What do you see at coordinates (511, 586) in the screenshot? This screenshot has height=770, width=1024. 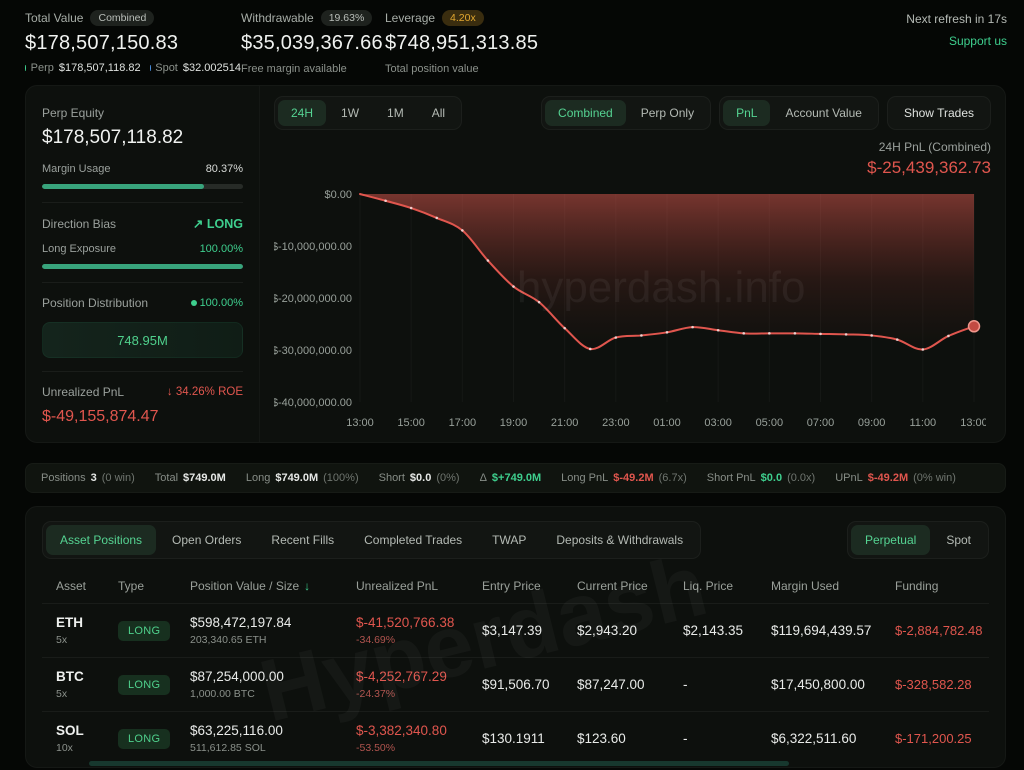 I see `column-header-entry-price: Entry Price` at bounding box center [511, 586].